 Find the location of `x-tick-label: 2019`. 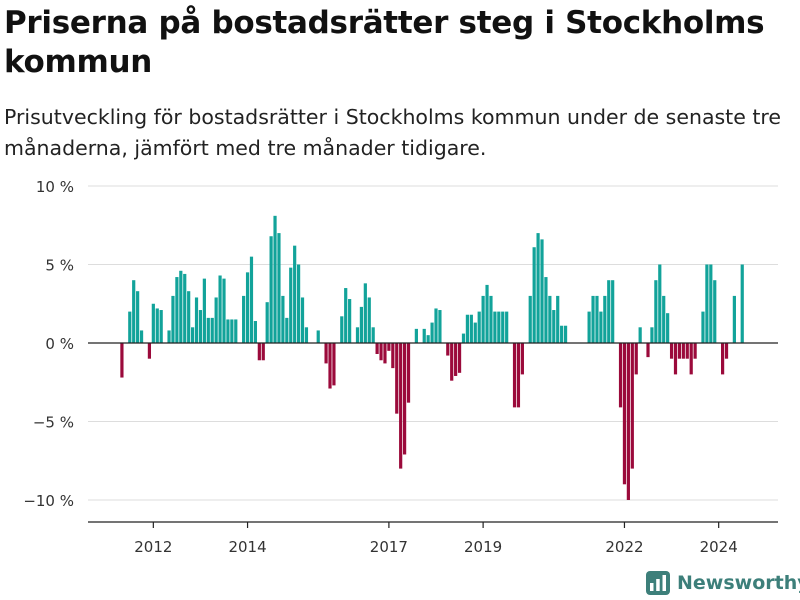

x-tick-label: 2019 is located at coordinates (483, 547).